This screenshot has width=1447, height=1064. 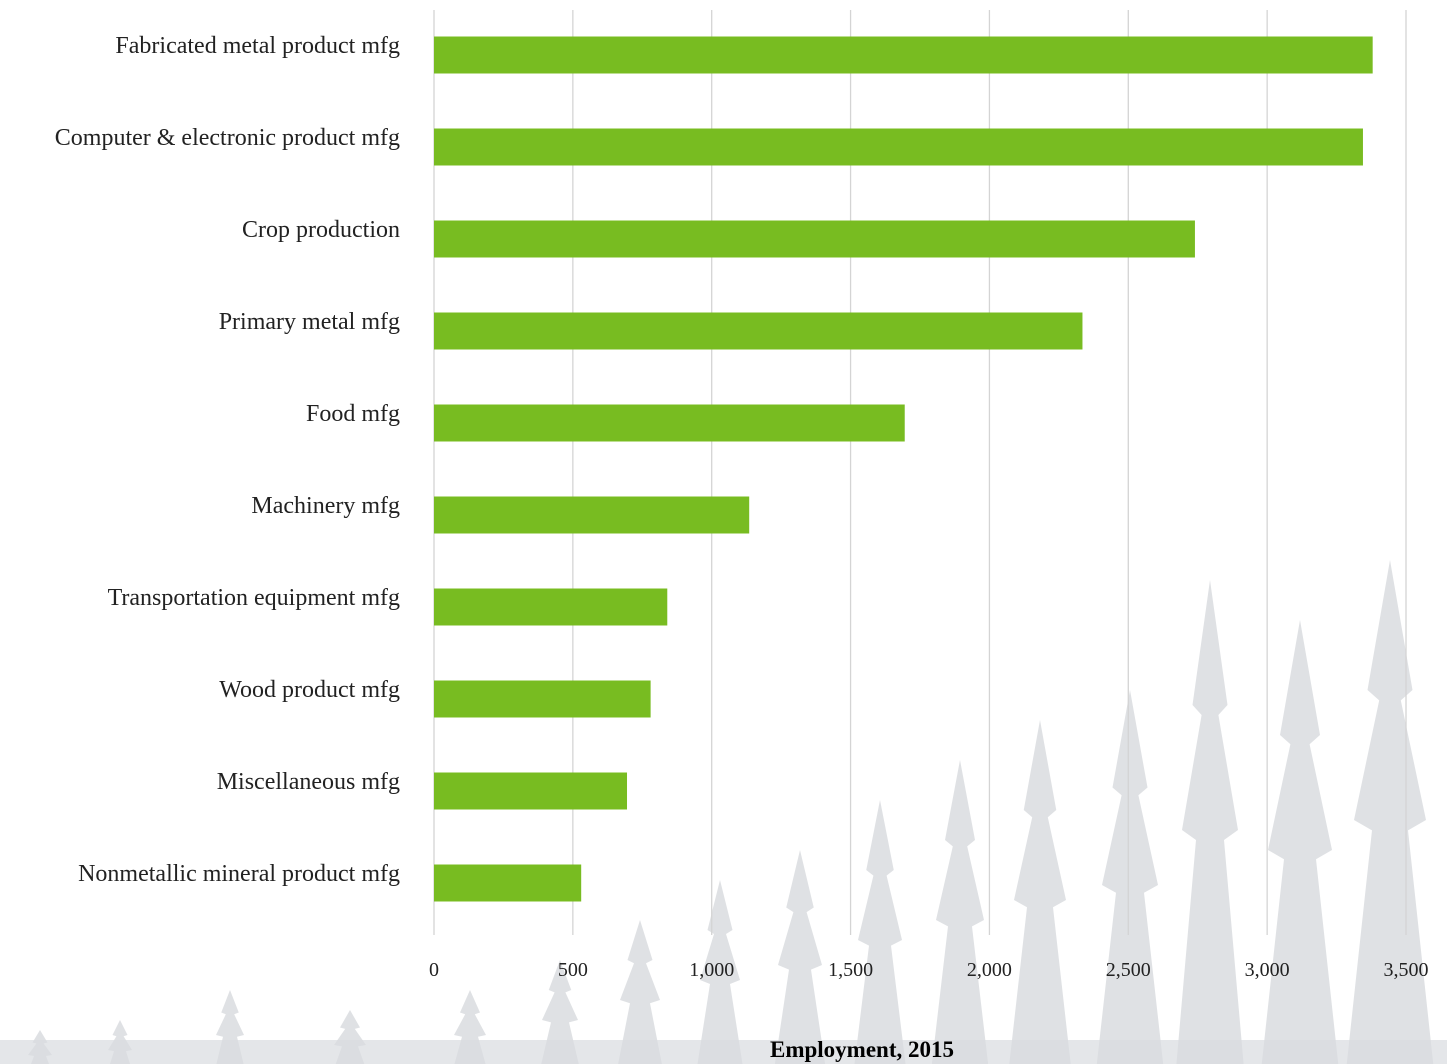 What do you see at coordinates (309, 322) in the screenshot?
I see `category-label: Primary metal mfg` at bounding box center [309, 322].